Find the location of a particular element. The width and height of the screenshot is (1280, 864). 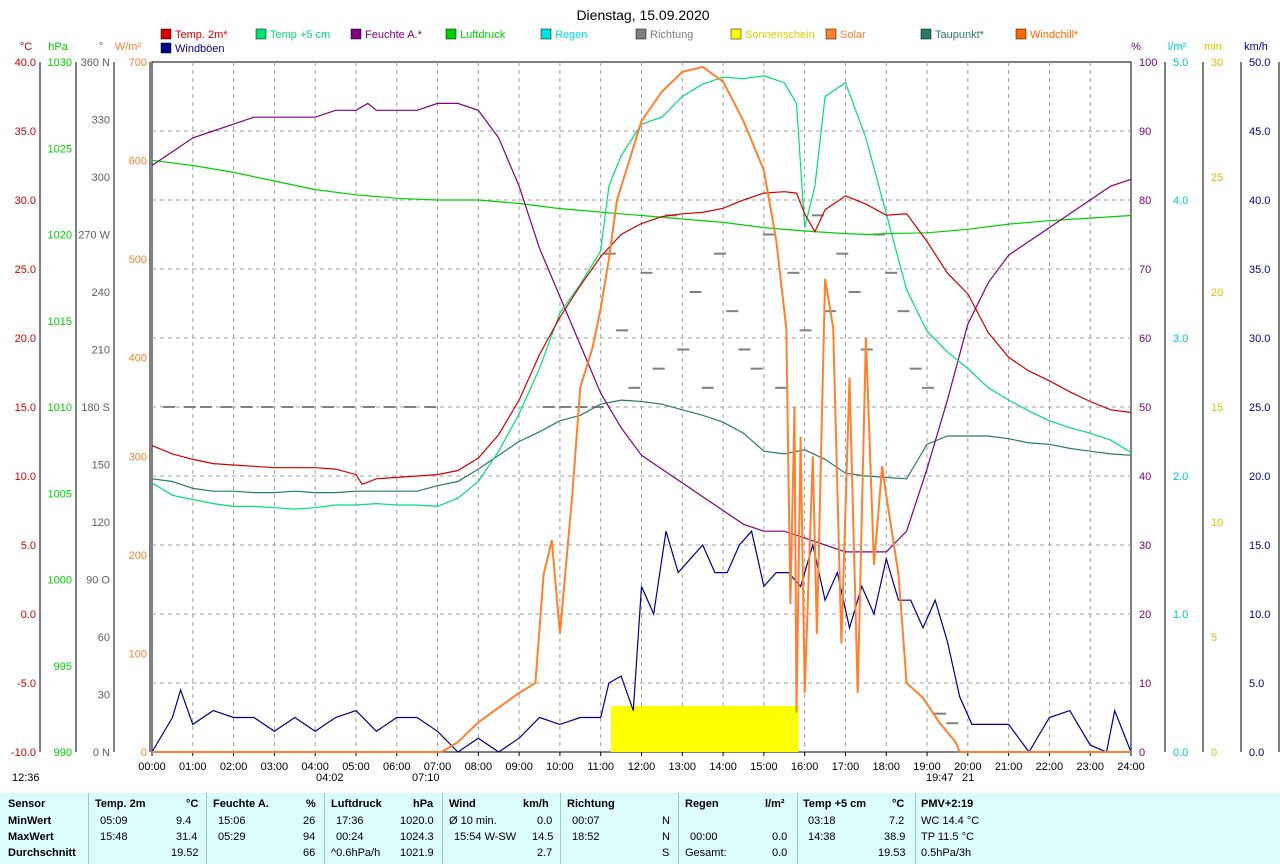

axis-tick-direction-9: 90 O is located at coordinates (98, 581).